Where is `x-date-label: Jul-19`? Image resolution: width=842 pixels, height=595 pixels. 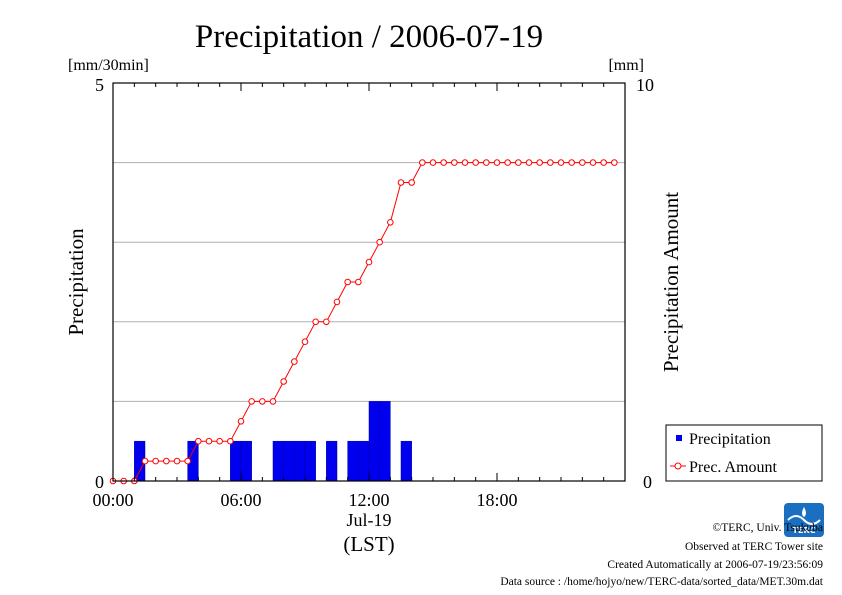 x-date-label: Jul-19 is located at coordinates (369, 520).